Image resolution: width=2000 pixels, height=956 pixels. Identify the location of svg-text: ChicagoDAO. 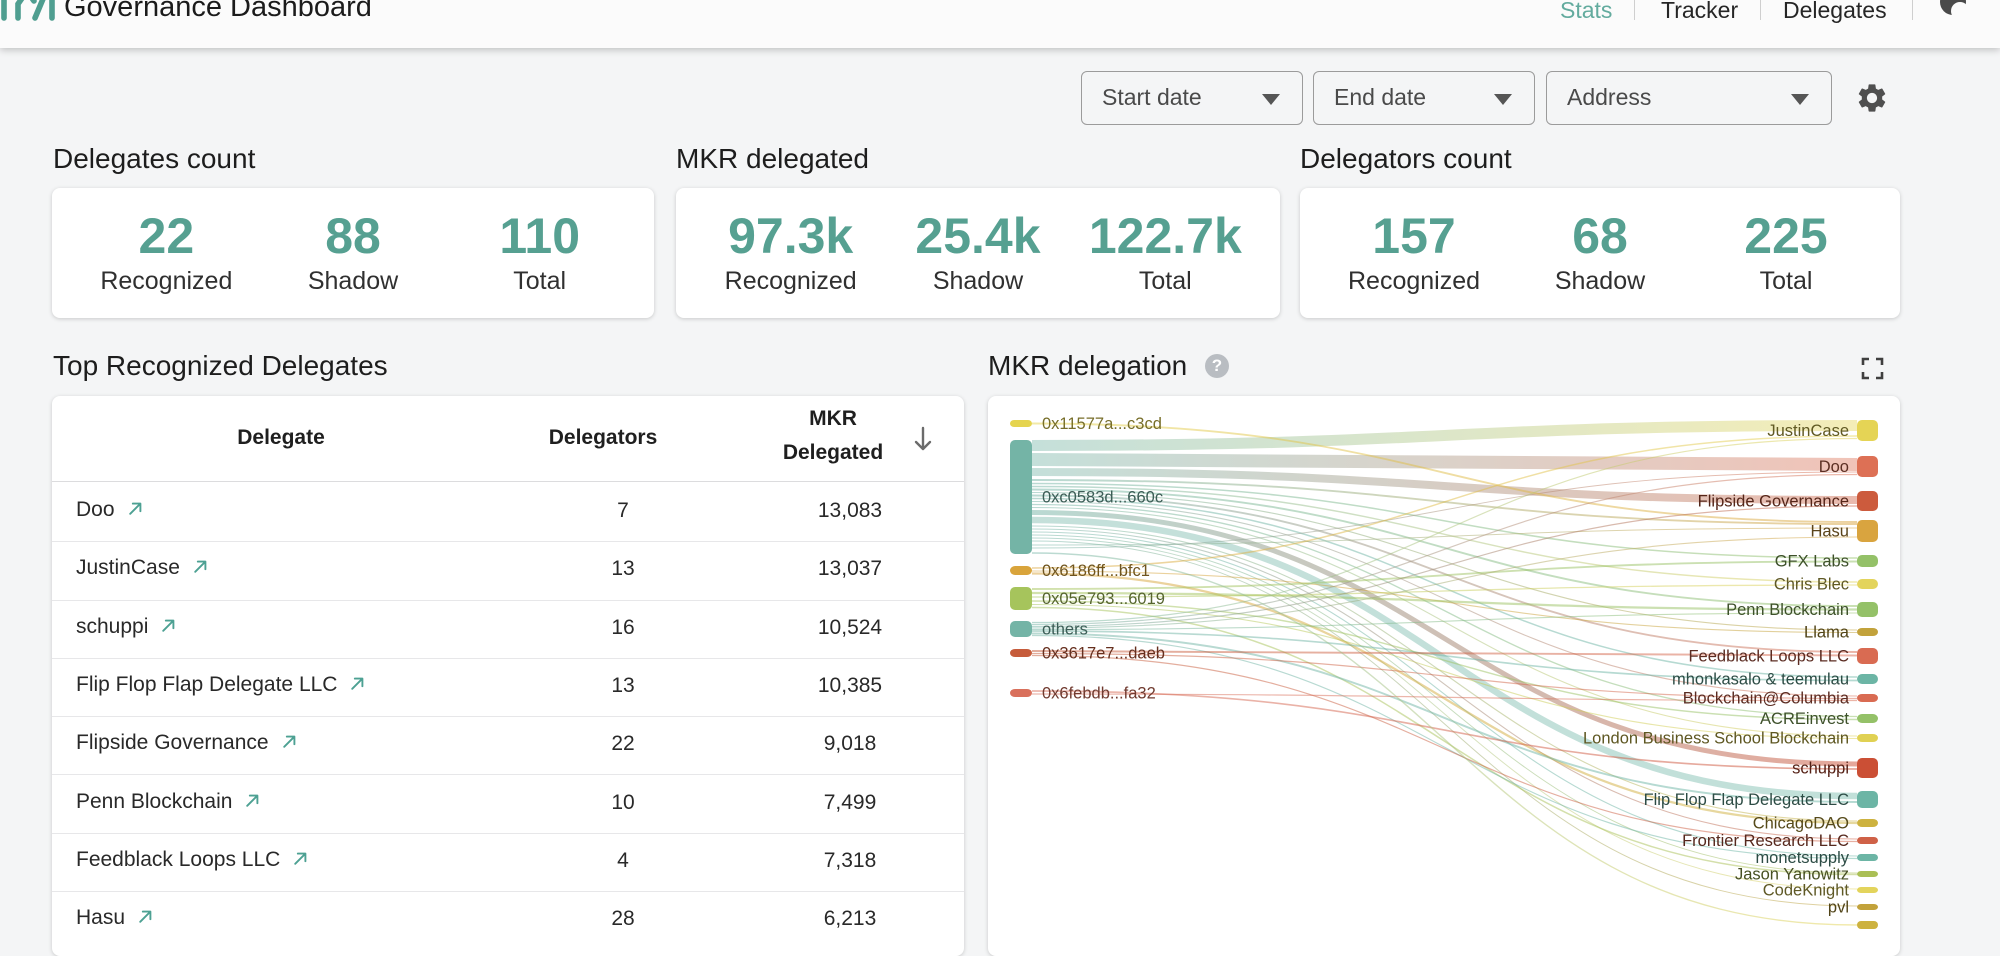
(1801, 824).